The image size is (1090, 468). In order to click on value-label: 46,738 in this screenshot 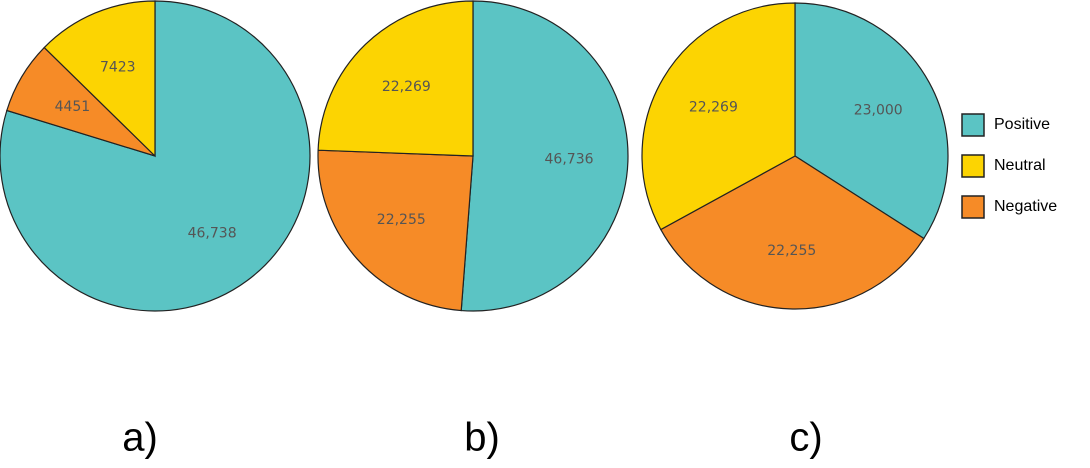, I will do `click(212, 233)`.